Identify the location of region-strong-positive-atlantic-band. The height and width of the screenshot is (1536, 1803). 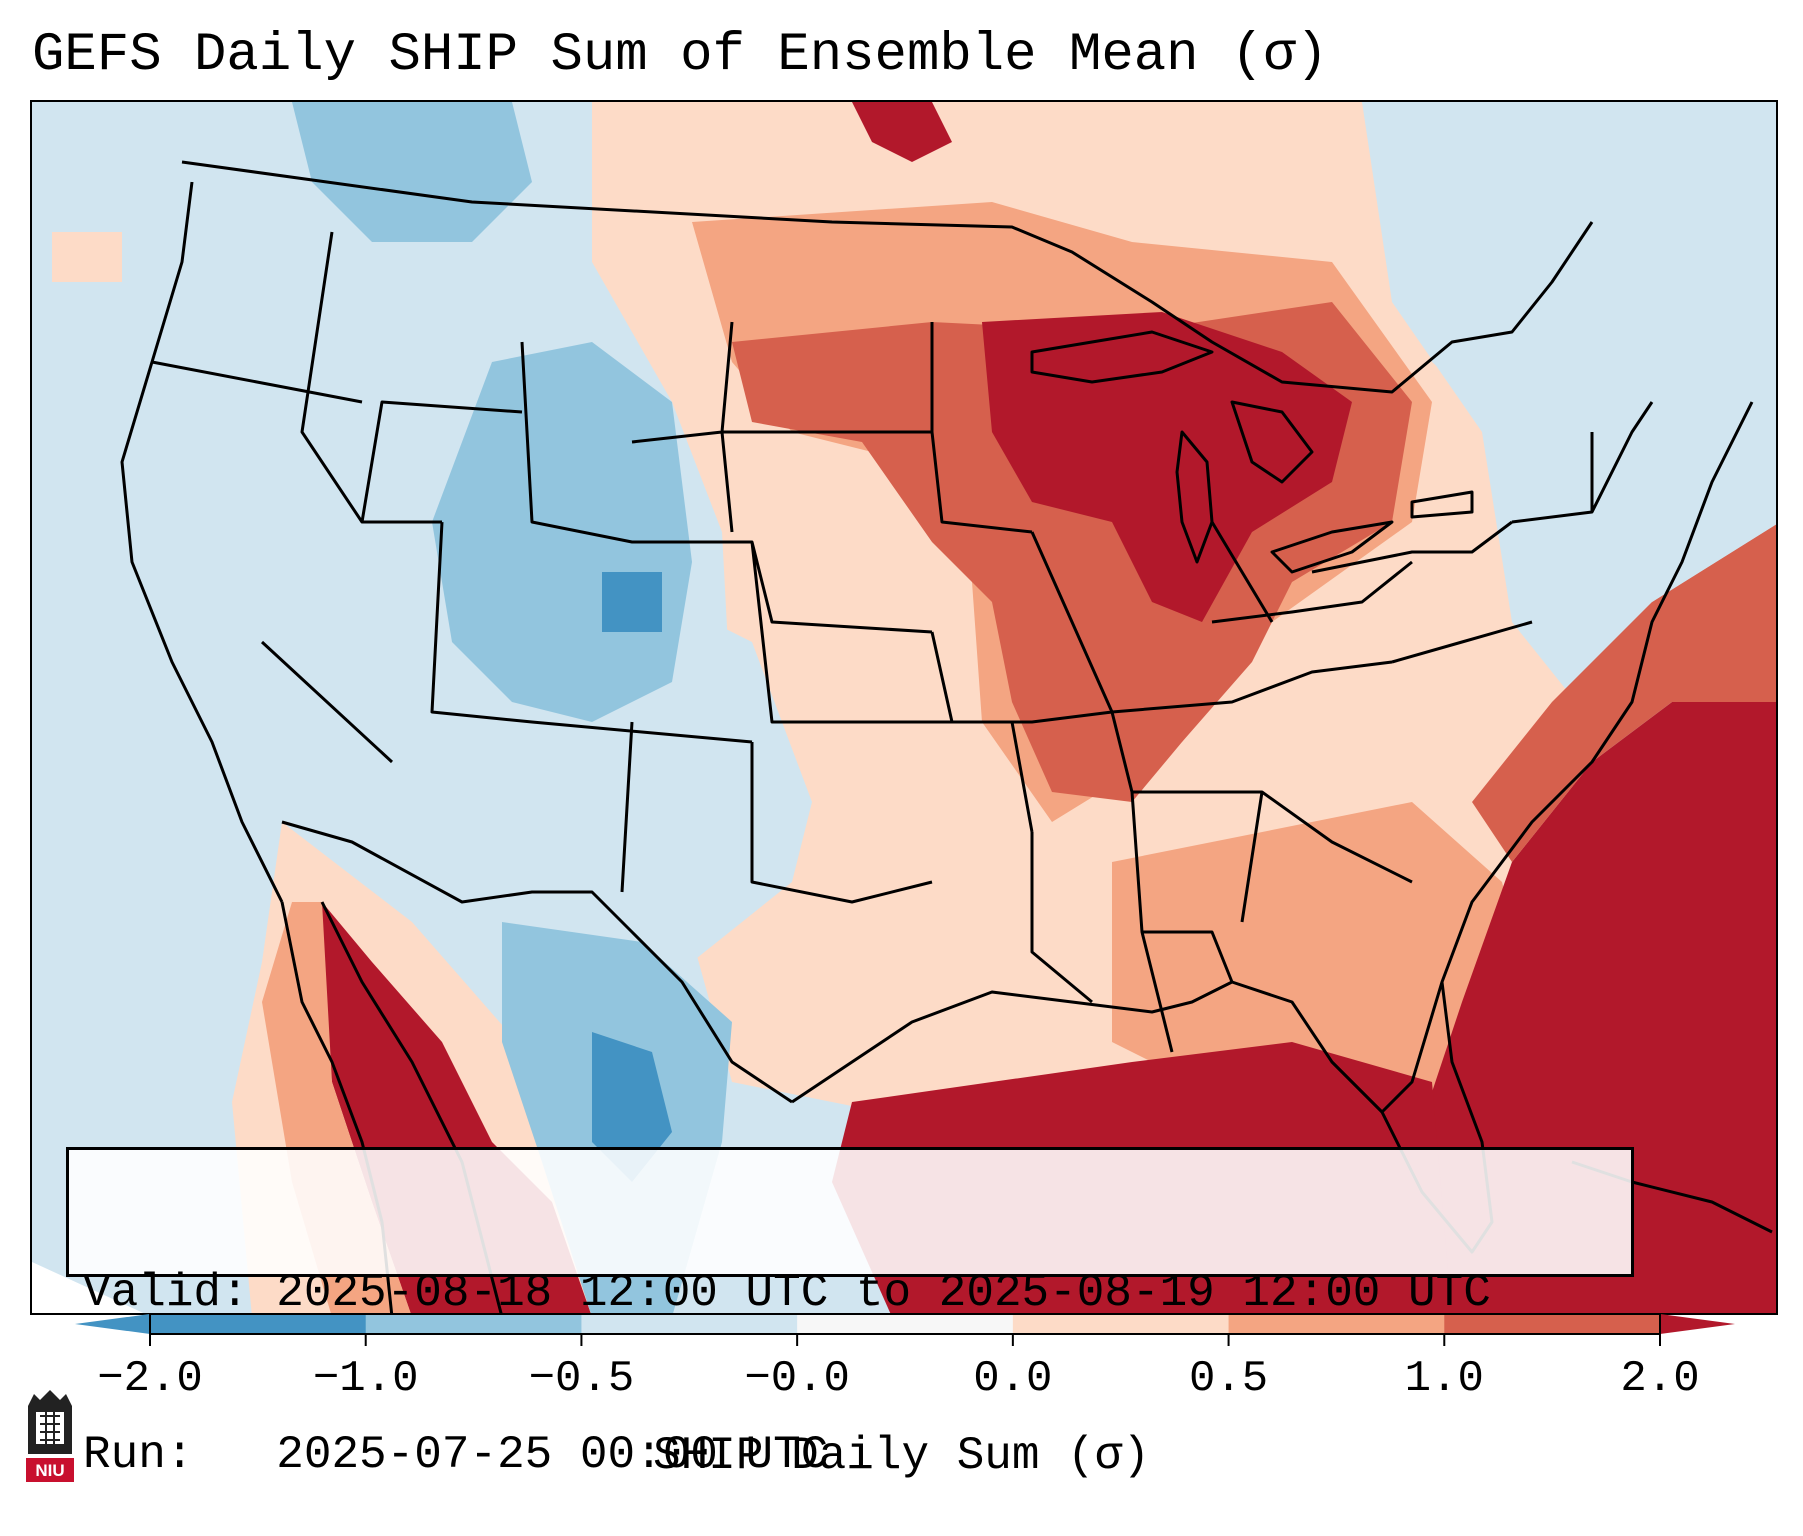
(1624, 693).